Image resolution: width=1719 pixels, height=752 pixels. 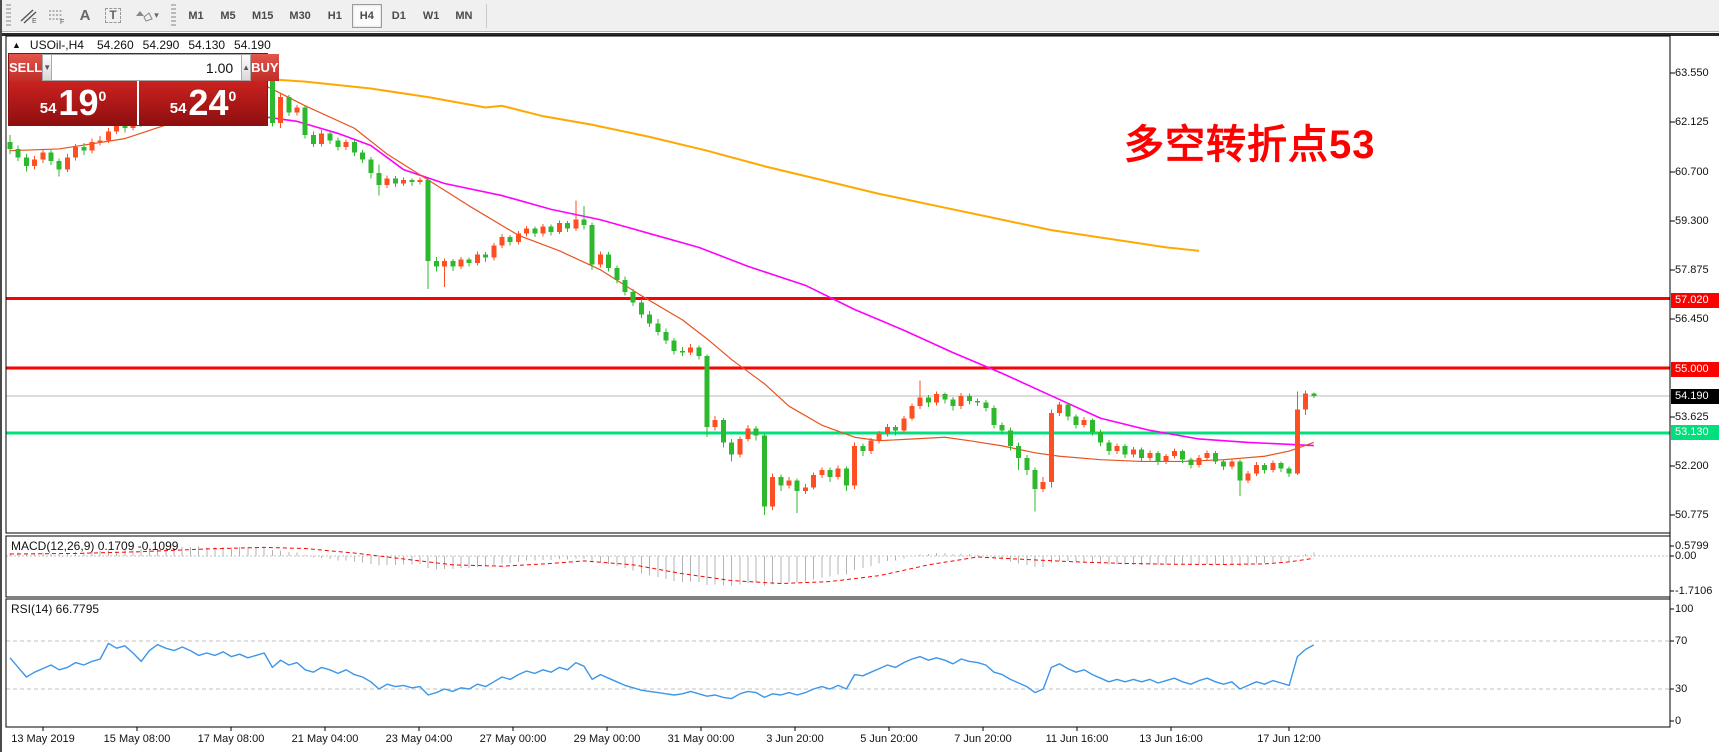 What do you see at coordinates (231, 739) in the screenshot?
I see `date-tick-label: 17 May 08:00` at bounding box center [231, 739].